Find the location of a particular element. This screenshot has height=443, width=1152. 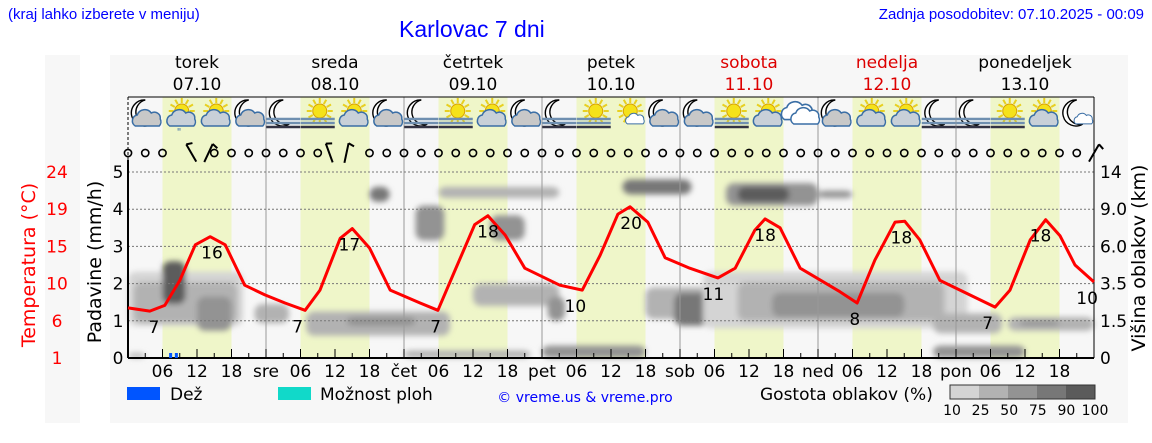

location-hint-link: (kraj lahko izberete v meniju) is located at coordinates (104, 14).